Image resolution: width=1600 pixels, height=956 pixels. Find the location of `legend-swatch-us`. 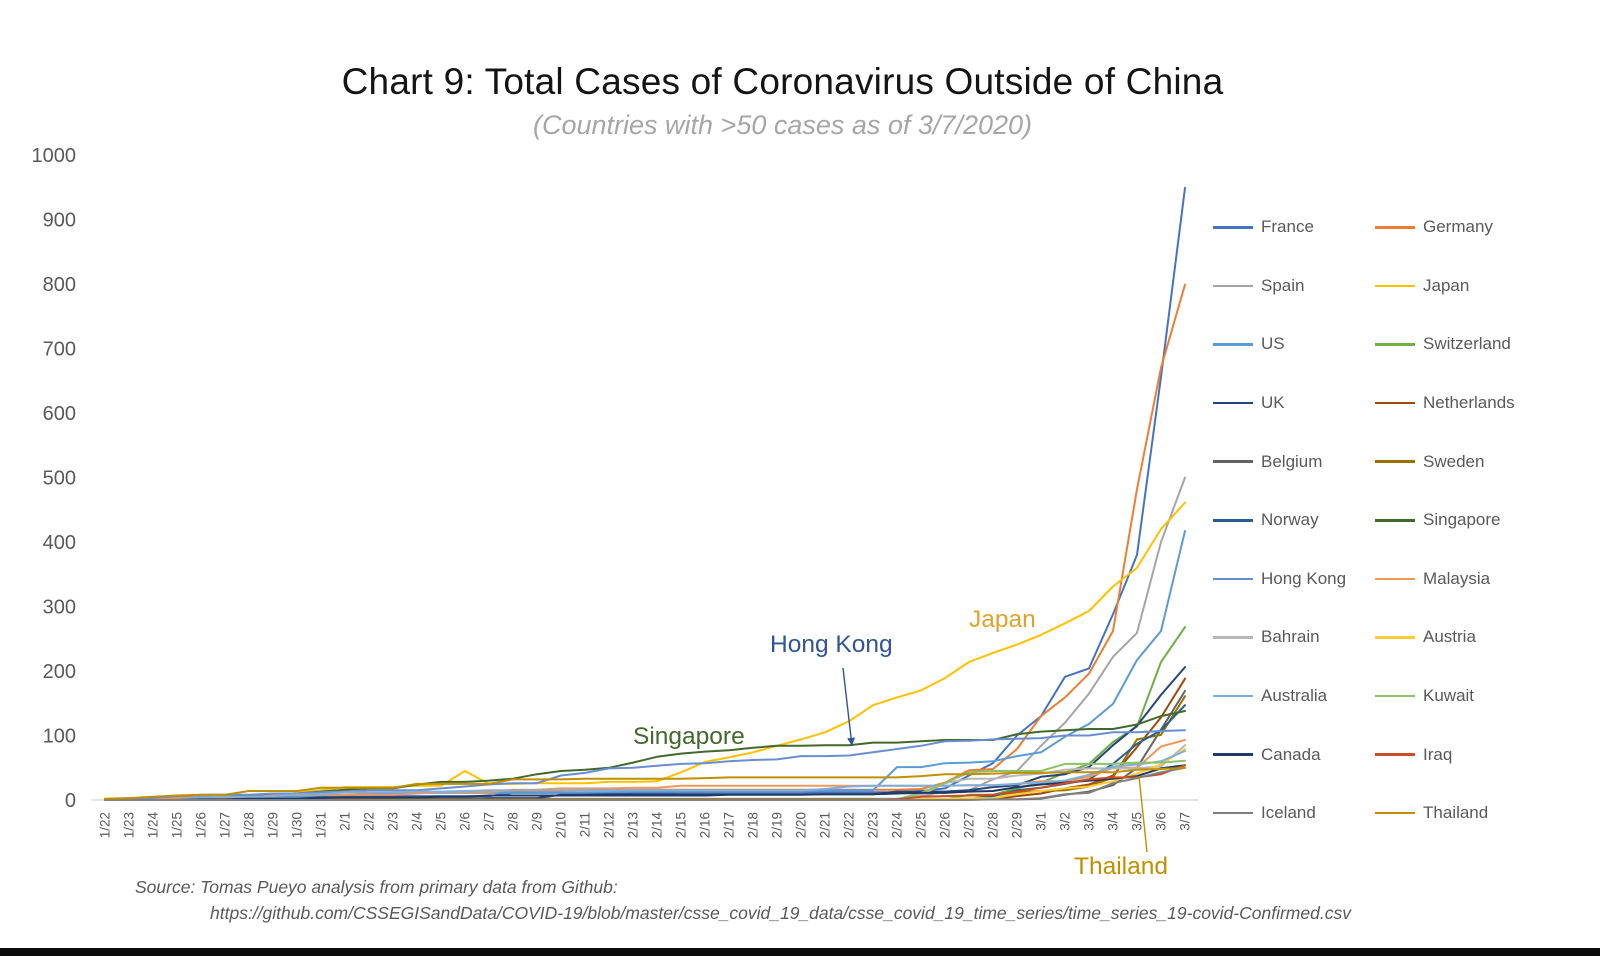

legend-swatch-us is located at coordinates (1233, 344).